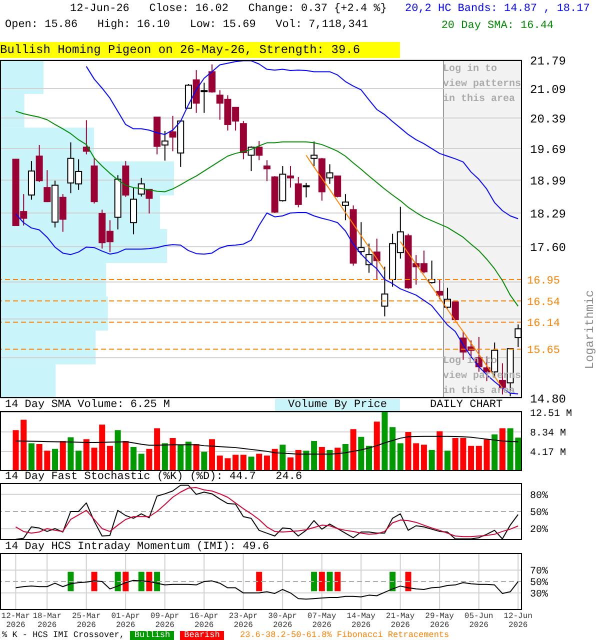 The width and height of the screenshot is (600, 640). I want to click on text: 20,2 HC Bands: 14.87 , 18.17, so click(497, 9).